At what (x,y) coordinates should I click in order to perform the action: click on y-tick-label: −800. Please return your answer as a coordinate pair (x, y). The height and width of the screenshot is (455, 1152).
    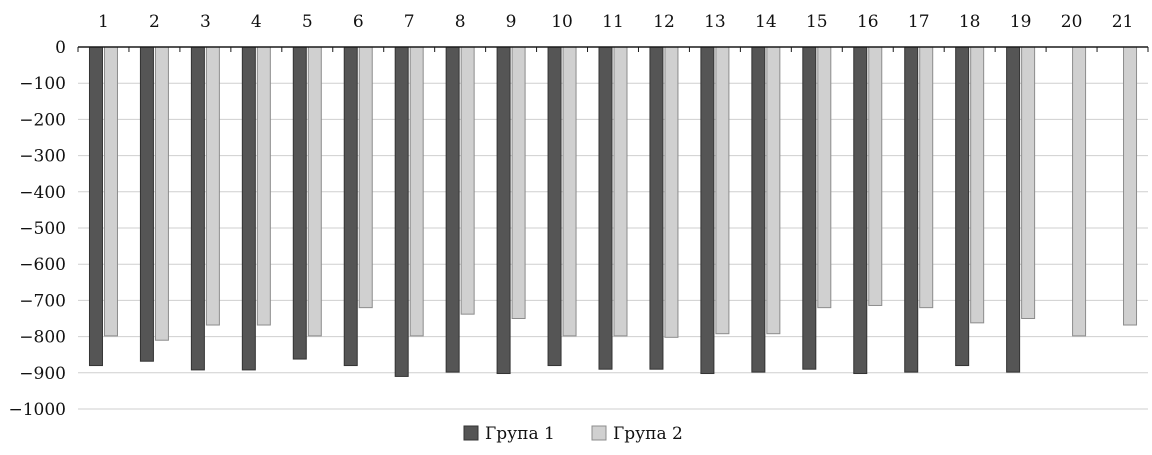
    Looking at the image, I should click on (42, 338).